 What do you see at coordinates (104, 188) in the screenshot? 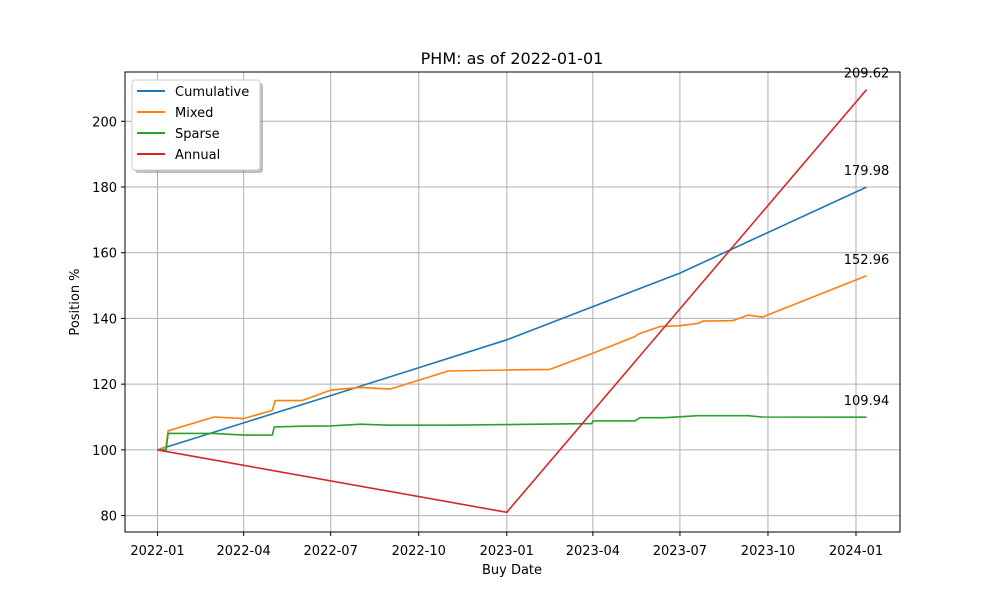
I see `y-tick-label: 180` at bounding box center [104, 188].